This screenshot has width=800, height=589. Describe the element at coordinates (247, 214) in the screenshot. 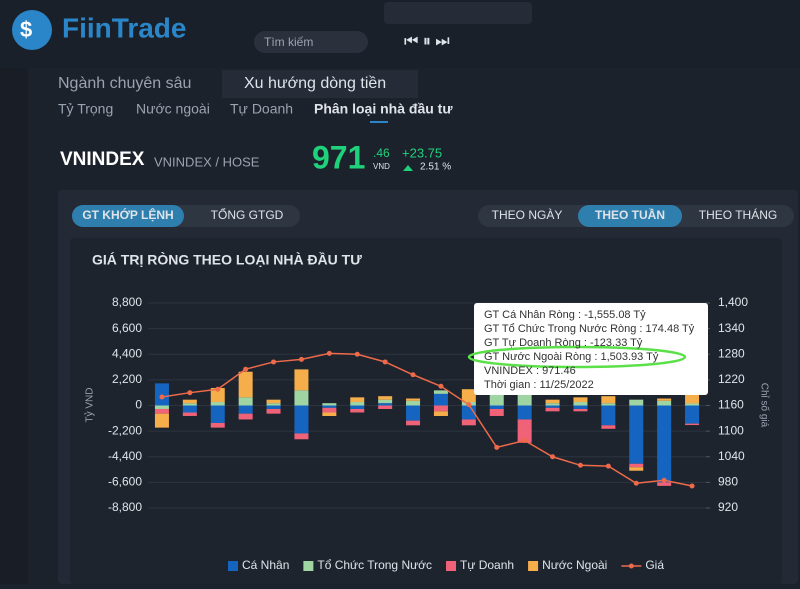

I see `toggle: TỔNG GTGD` at that location.